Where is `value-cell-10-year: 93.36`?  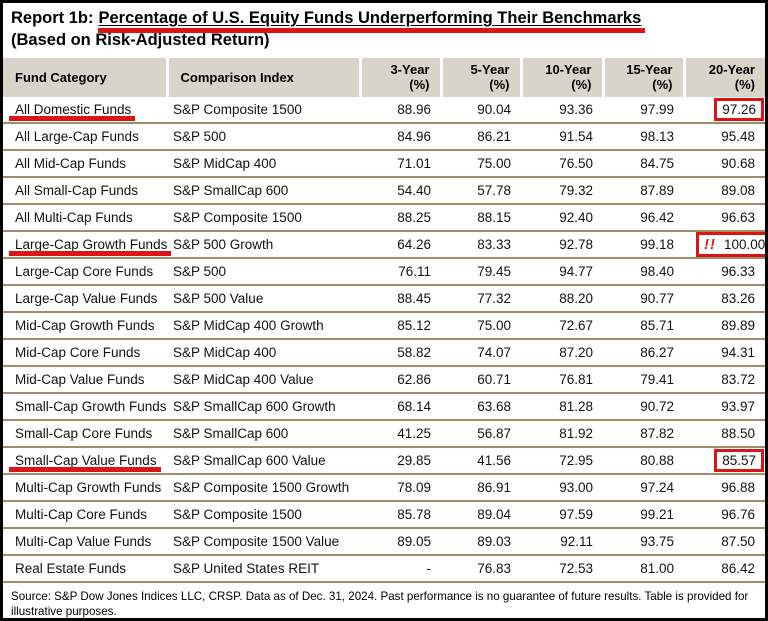
value-cell-10-year: 93.36 is located at coordinates (562, 110).